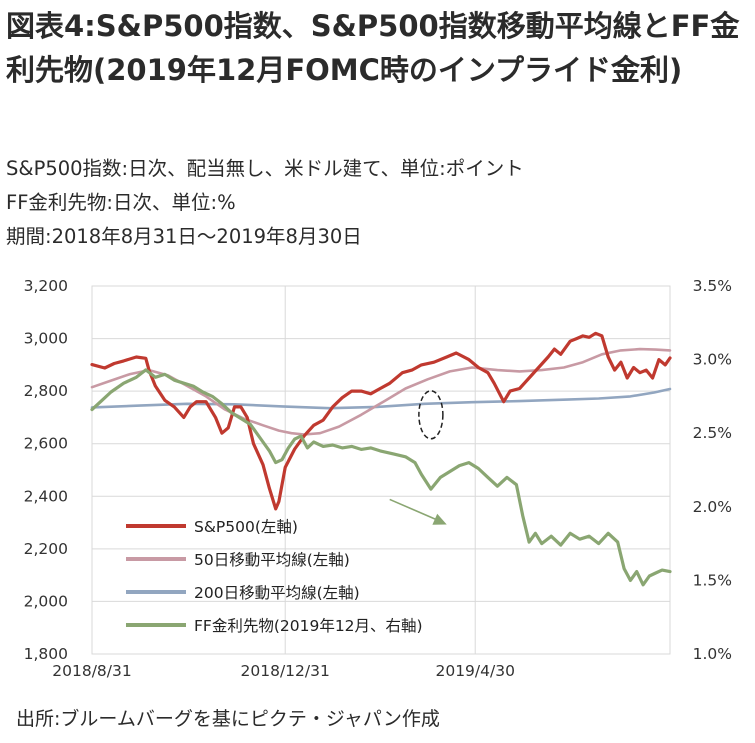  Describe the element at coordinates (265, 168) in the screenshot. I see `subtitle-sp500-units: S&P500指数:日次、配当無し、米ドル建て、単位:ポイント` at that location.